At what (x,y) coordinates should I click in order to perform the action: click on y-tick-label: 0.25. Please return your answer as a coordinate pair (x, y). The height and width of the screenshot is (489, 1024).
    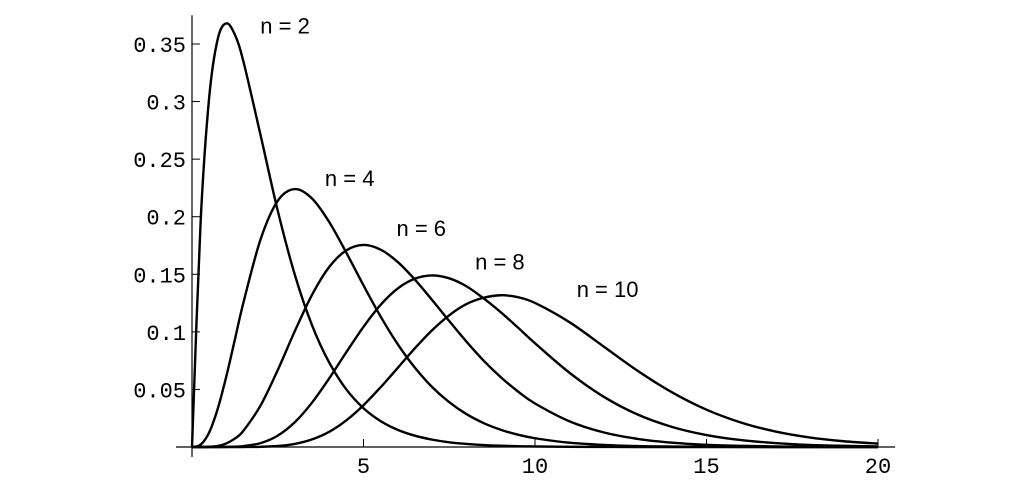
    Looking at the image, I should click on (159, 161).